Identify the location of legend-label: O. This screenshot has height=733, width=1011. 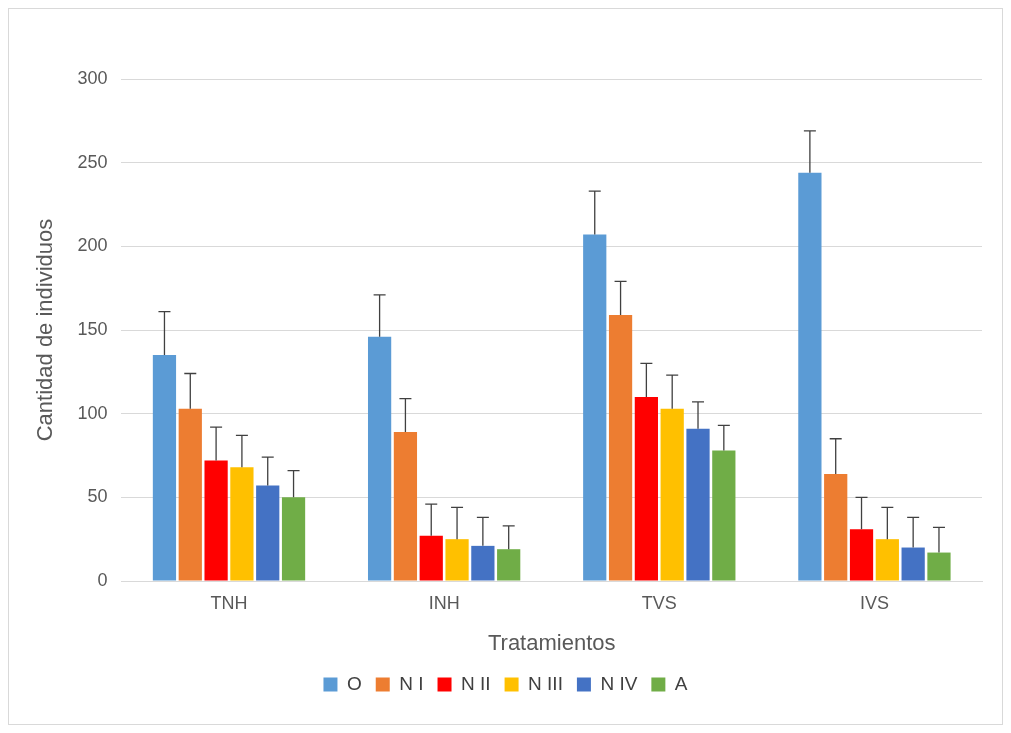
(354, 683).